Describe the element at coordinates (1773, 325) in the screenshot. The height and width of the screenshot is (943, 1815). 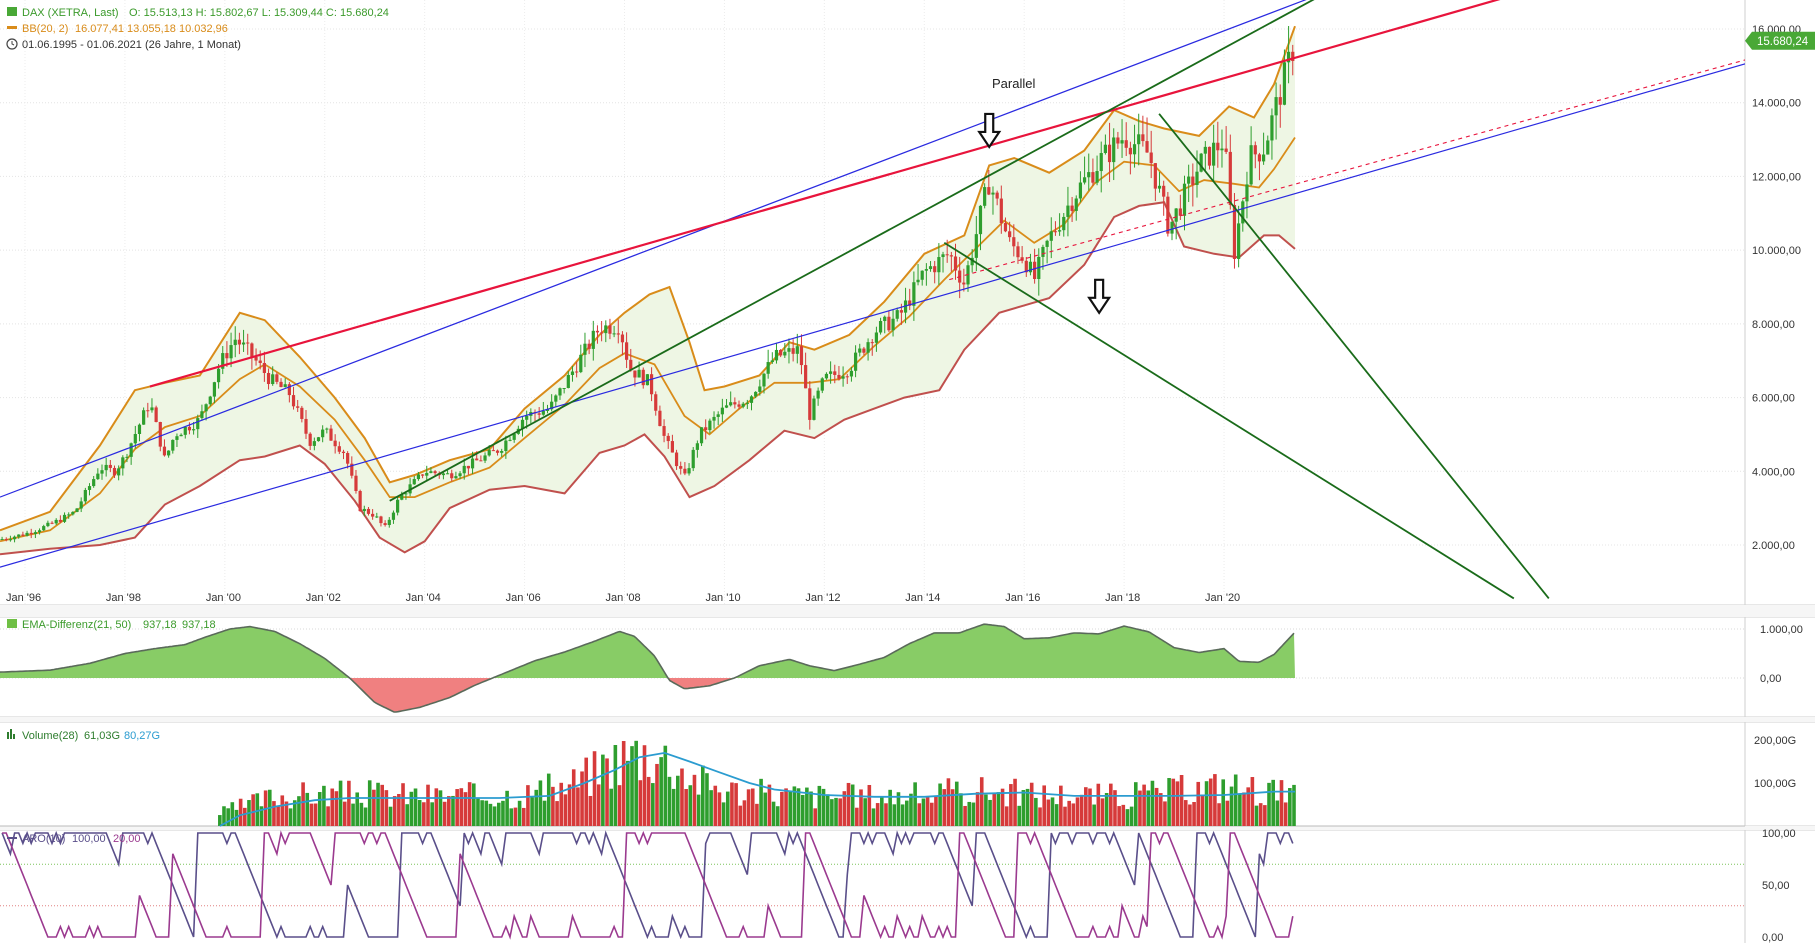
I see `price-tick-label: 8.000,00` at that location.